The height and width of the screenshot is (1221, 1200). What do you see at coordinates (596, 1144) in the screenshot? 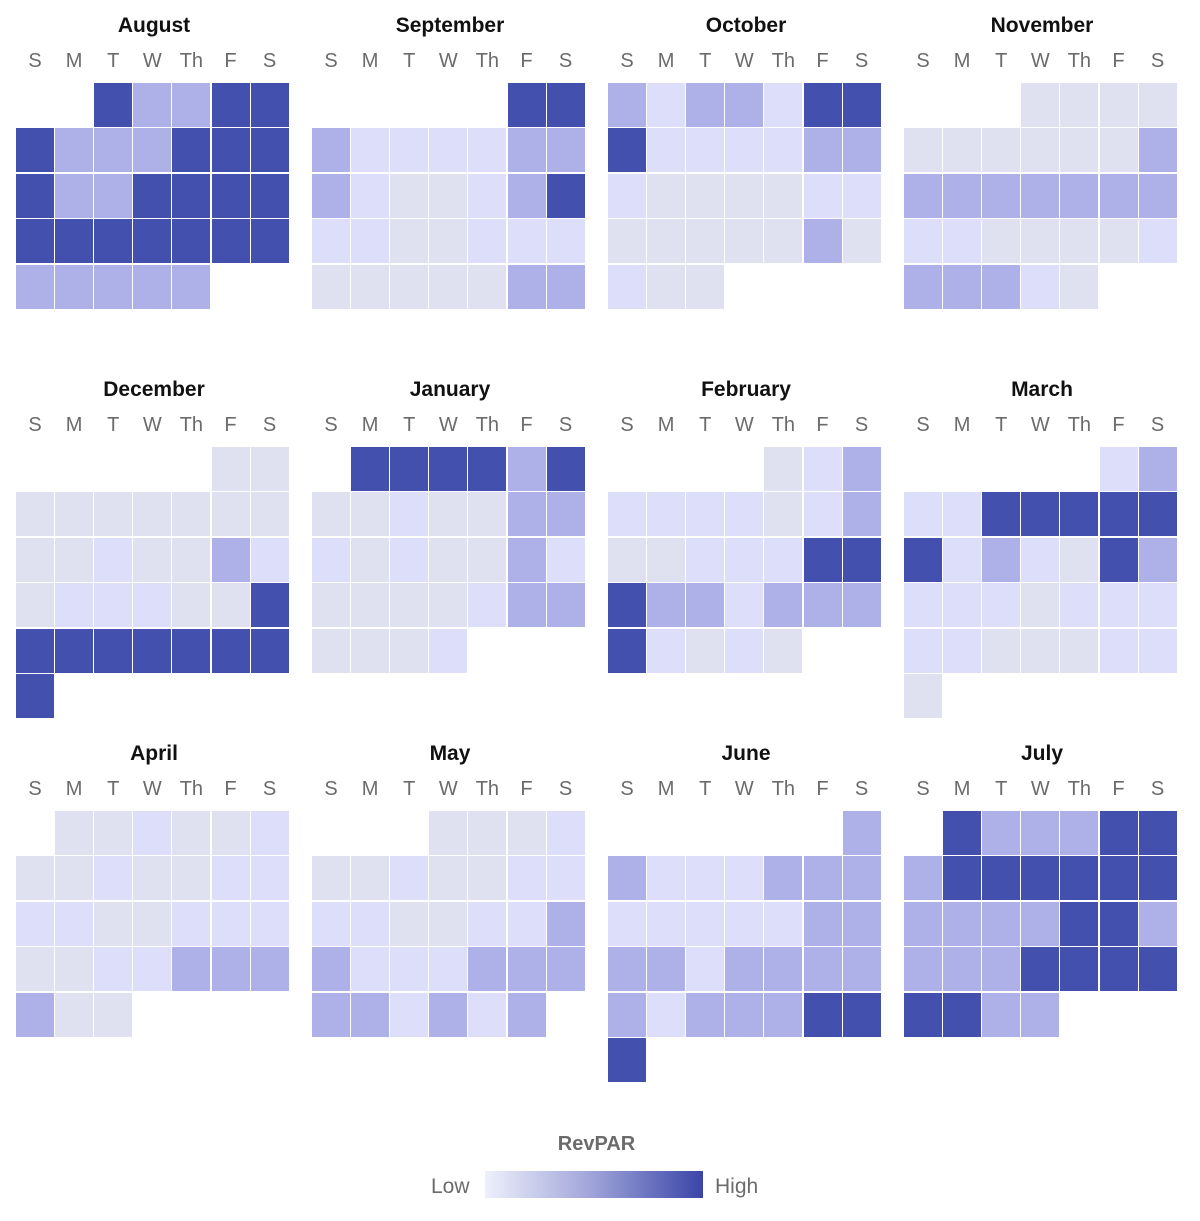
I see `legend-title: RevPAR` at bounding box center [596, 1144].